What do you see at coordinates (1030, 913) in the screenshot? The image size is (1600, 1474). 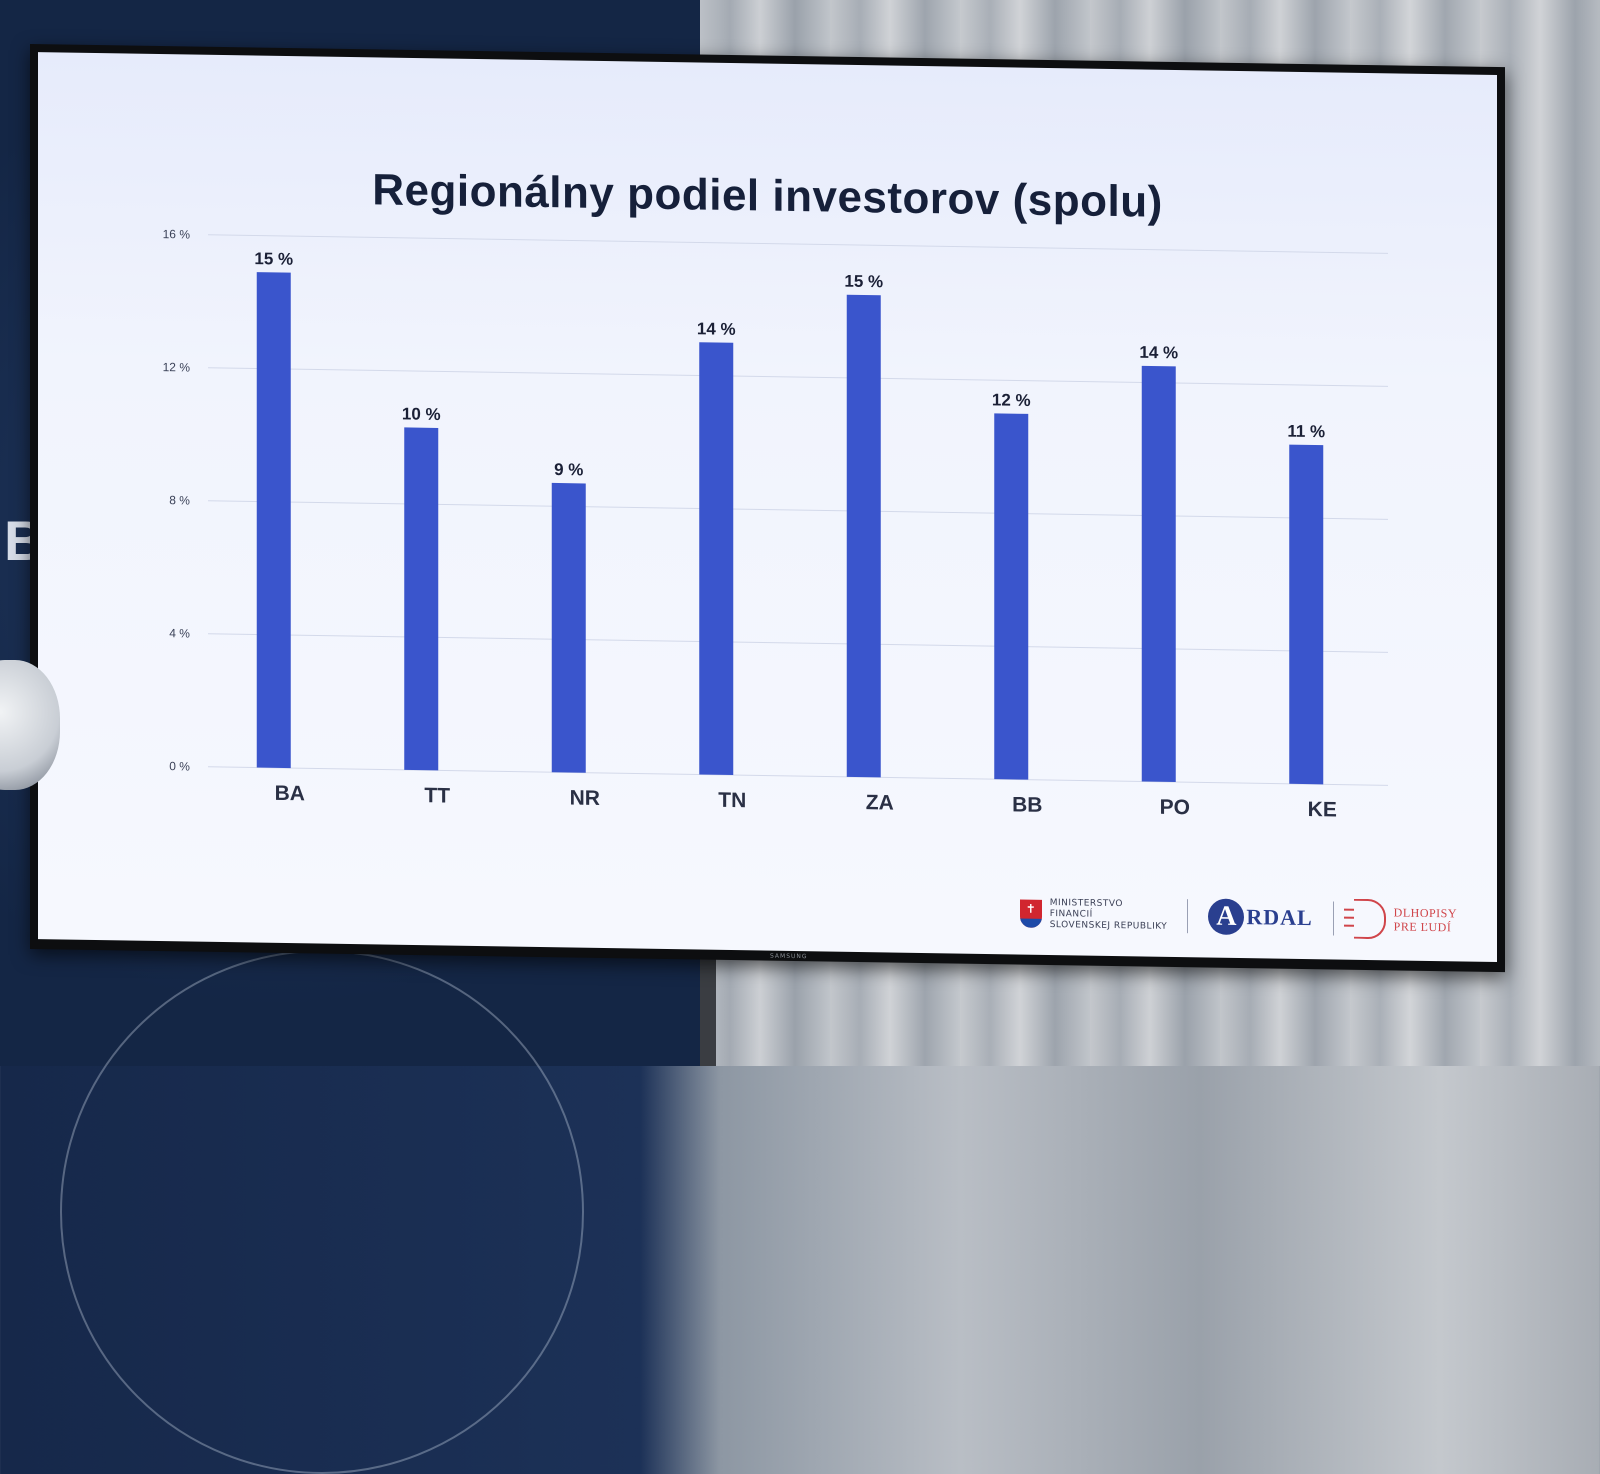 I see `slovak-crest-icon: ✝` at bounding box center [1030, 913].